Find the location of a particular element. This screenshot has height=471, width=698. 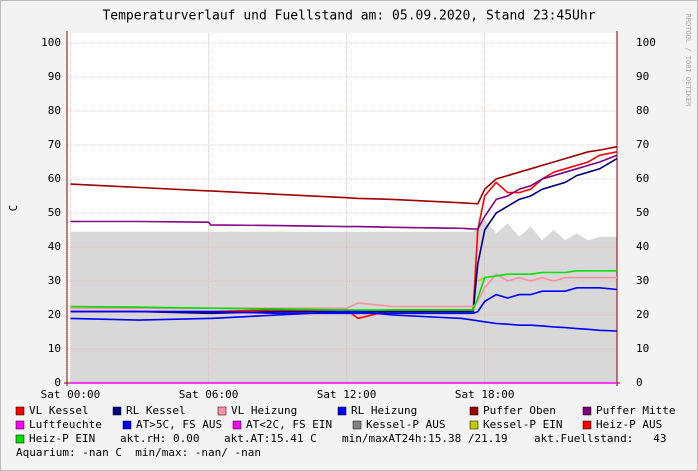

watermark: RRDTOOL / TOBI OETIKER is located at coordinates (688, 61).